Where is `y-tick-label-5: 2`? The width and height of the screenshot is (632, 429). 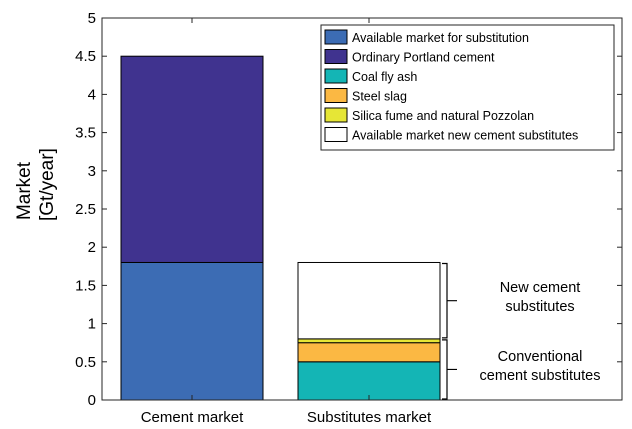
y-tick-label-5: 2 is located at coordinates (92, 247).